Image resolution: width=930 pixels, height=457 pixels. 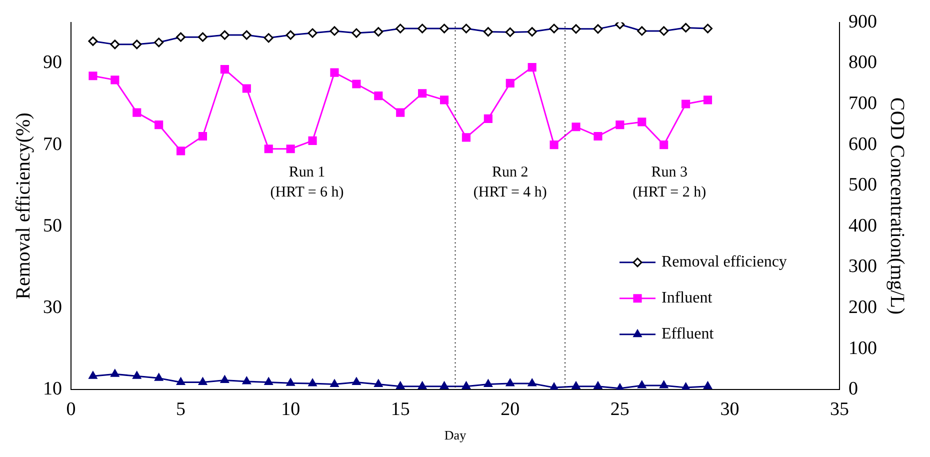 What do you see at coordinates (290, 409) in the screenshot?
I see `x-tick-label: 10` at bounding box center [290, 409].